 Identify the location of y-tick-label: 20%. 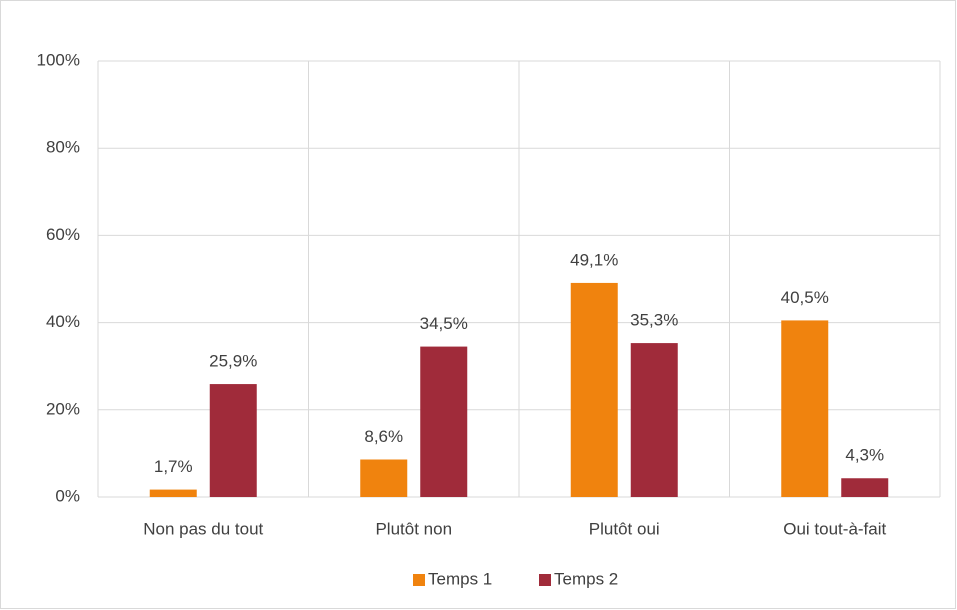
(63, 408).